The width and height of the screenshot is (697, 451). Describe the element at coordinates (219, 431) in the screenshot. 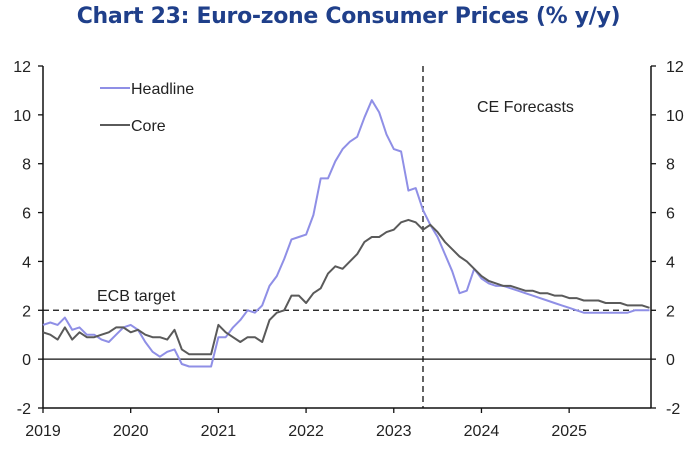

I see `x-tick-label: 2021` at that location.